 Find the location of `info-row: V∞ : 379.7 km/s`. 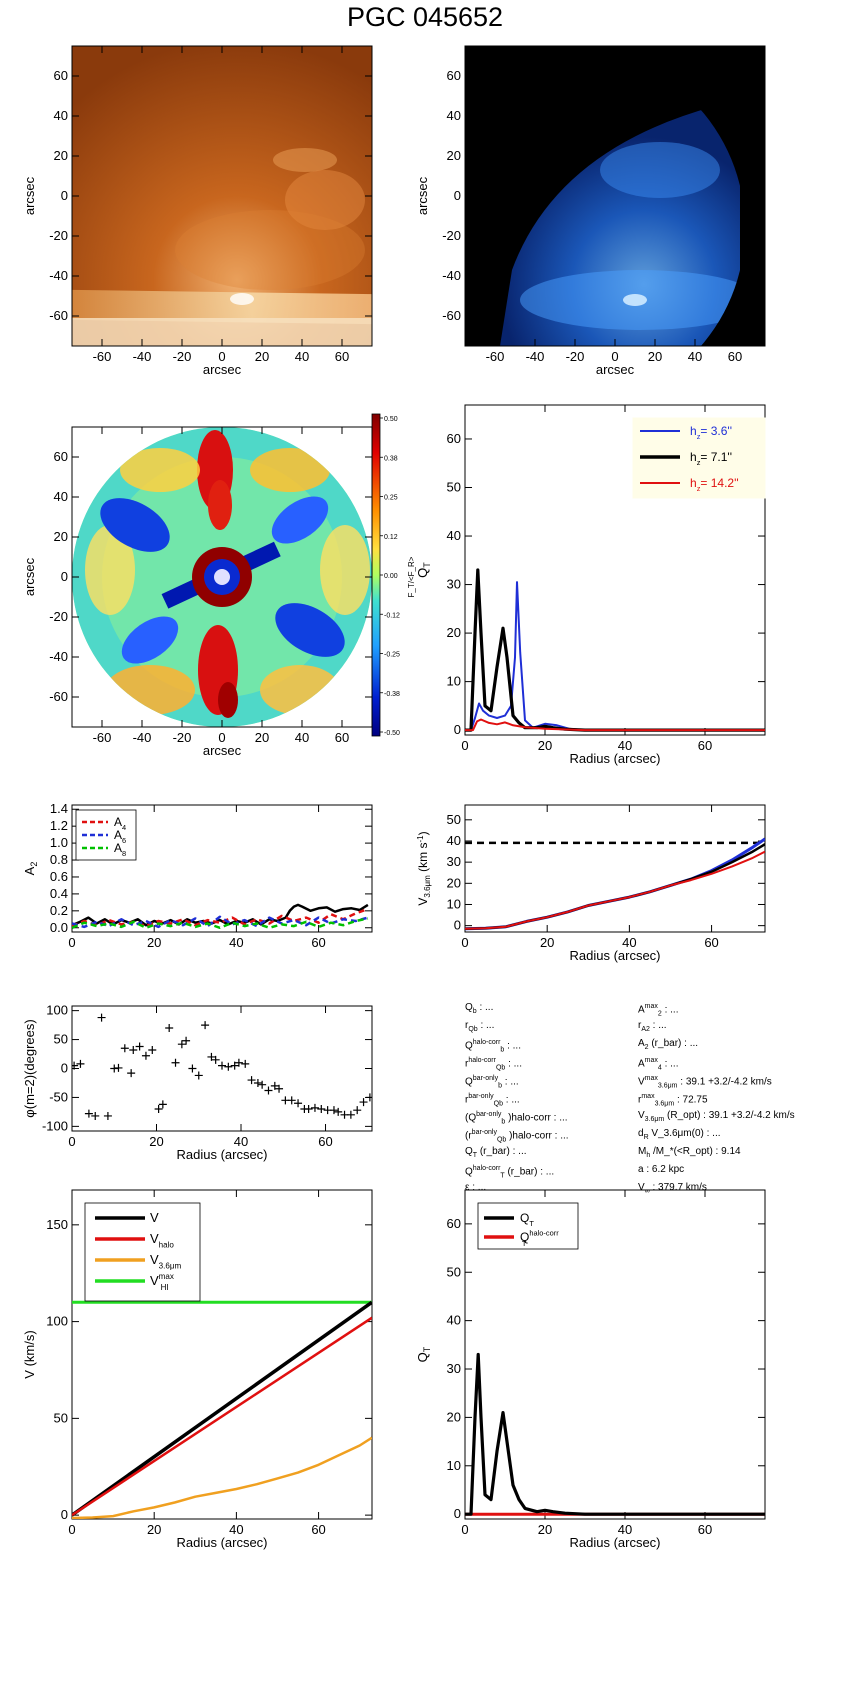

info-row: V∞ : 379.7 km/s is located at coordinates (672, 1189).